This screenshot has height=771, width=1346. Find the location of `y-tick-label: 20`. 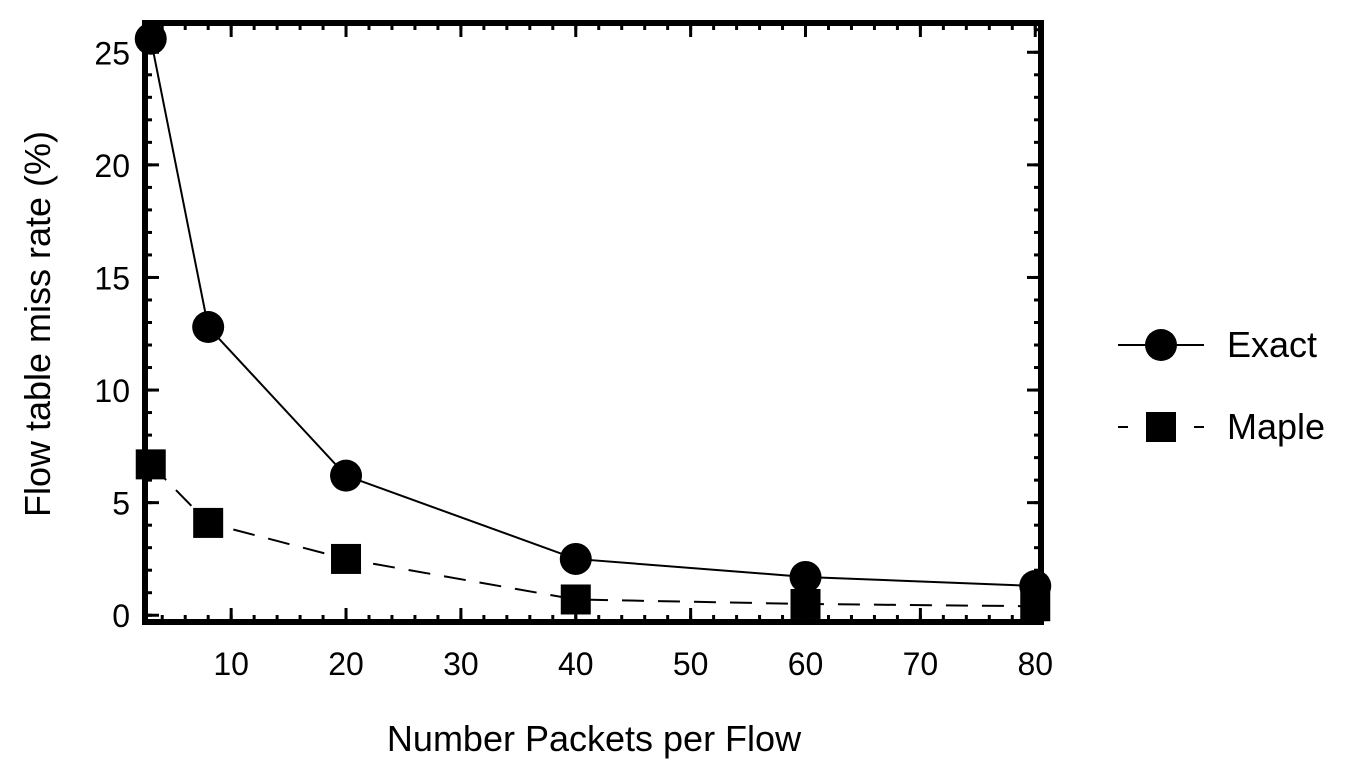

y-tick-label: 20 is located at coordinates (112, 166).